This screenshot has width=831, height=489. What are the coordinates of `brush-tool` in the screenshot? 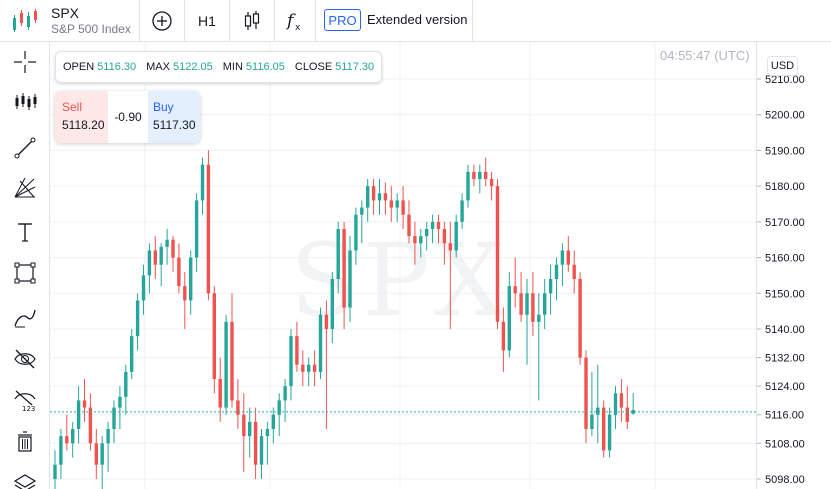 It's located at (25, 317).